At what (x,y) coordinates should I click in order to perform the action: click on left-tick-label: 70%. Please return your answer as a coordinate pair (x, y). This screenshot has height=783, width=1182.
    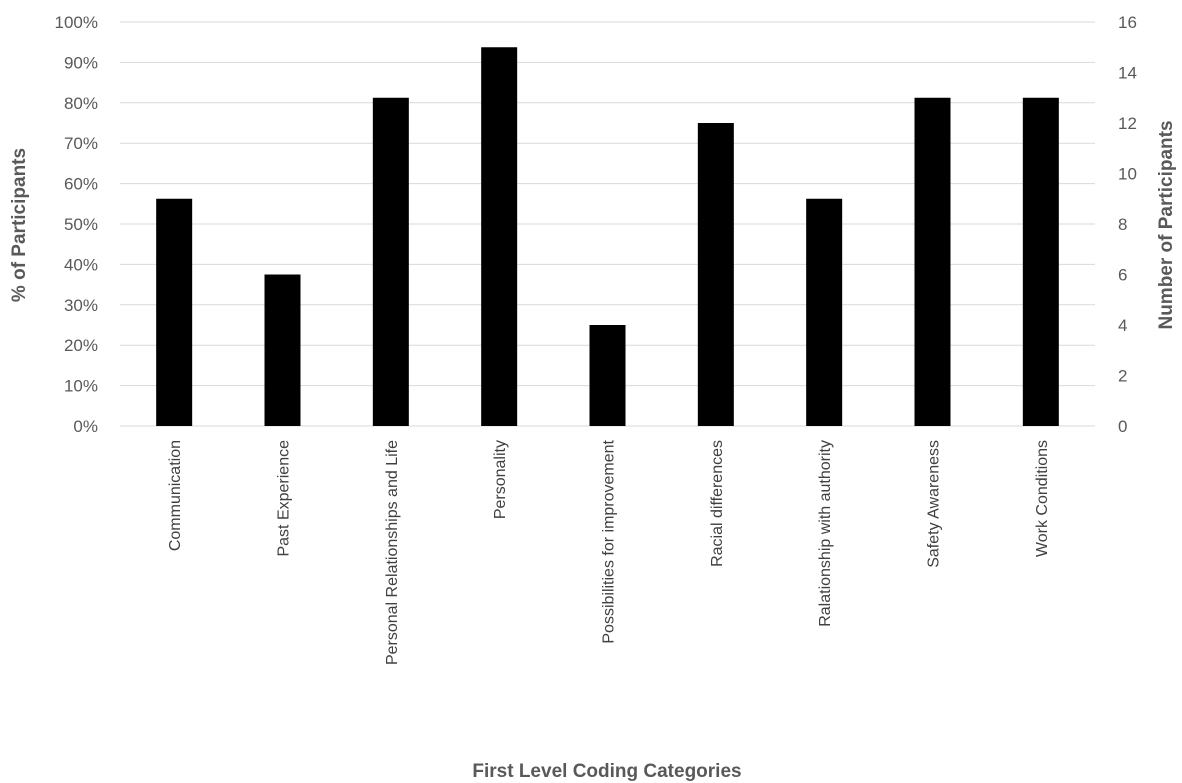
    Looking at the image, I should click on (81, 143).